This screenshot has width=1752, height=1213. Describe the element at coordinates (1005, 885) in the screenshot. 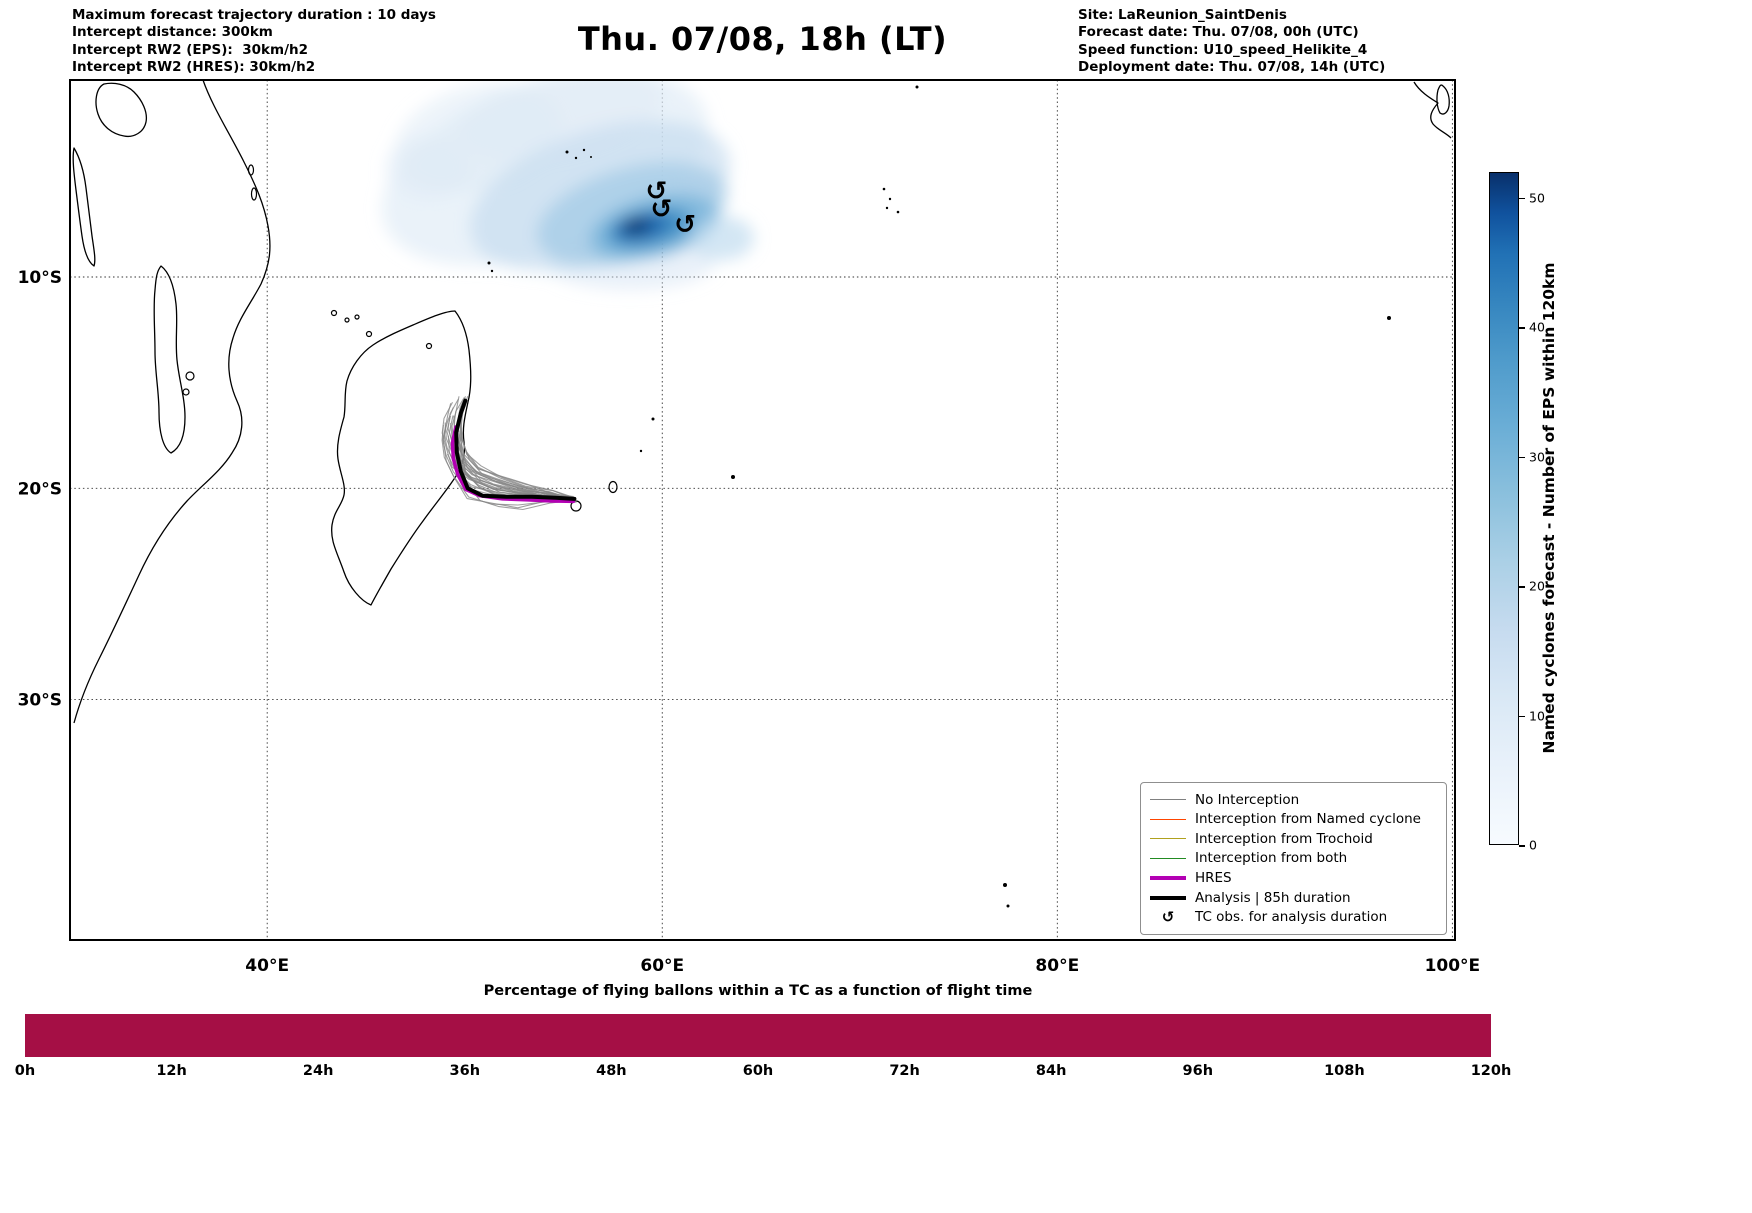

I see `amsterdam-island` at that location.